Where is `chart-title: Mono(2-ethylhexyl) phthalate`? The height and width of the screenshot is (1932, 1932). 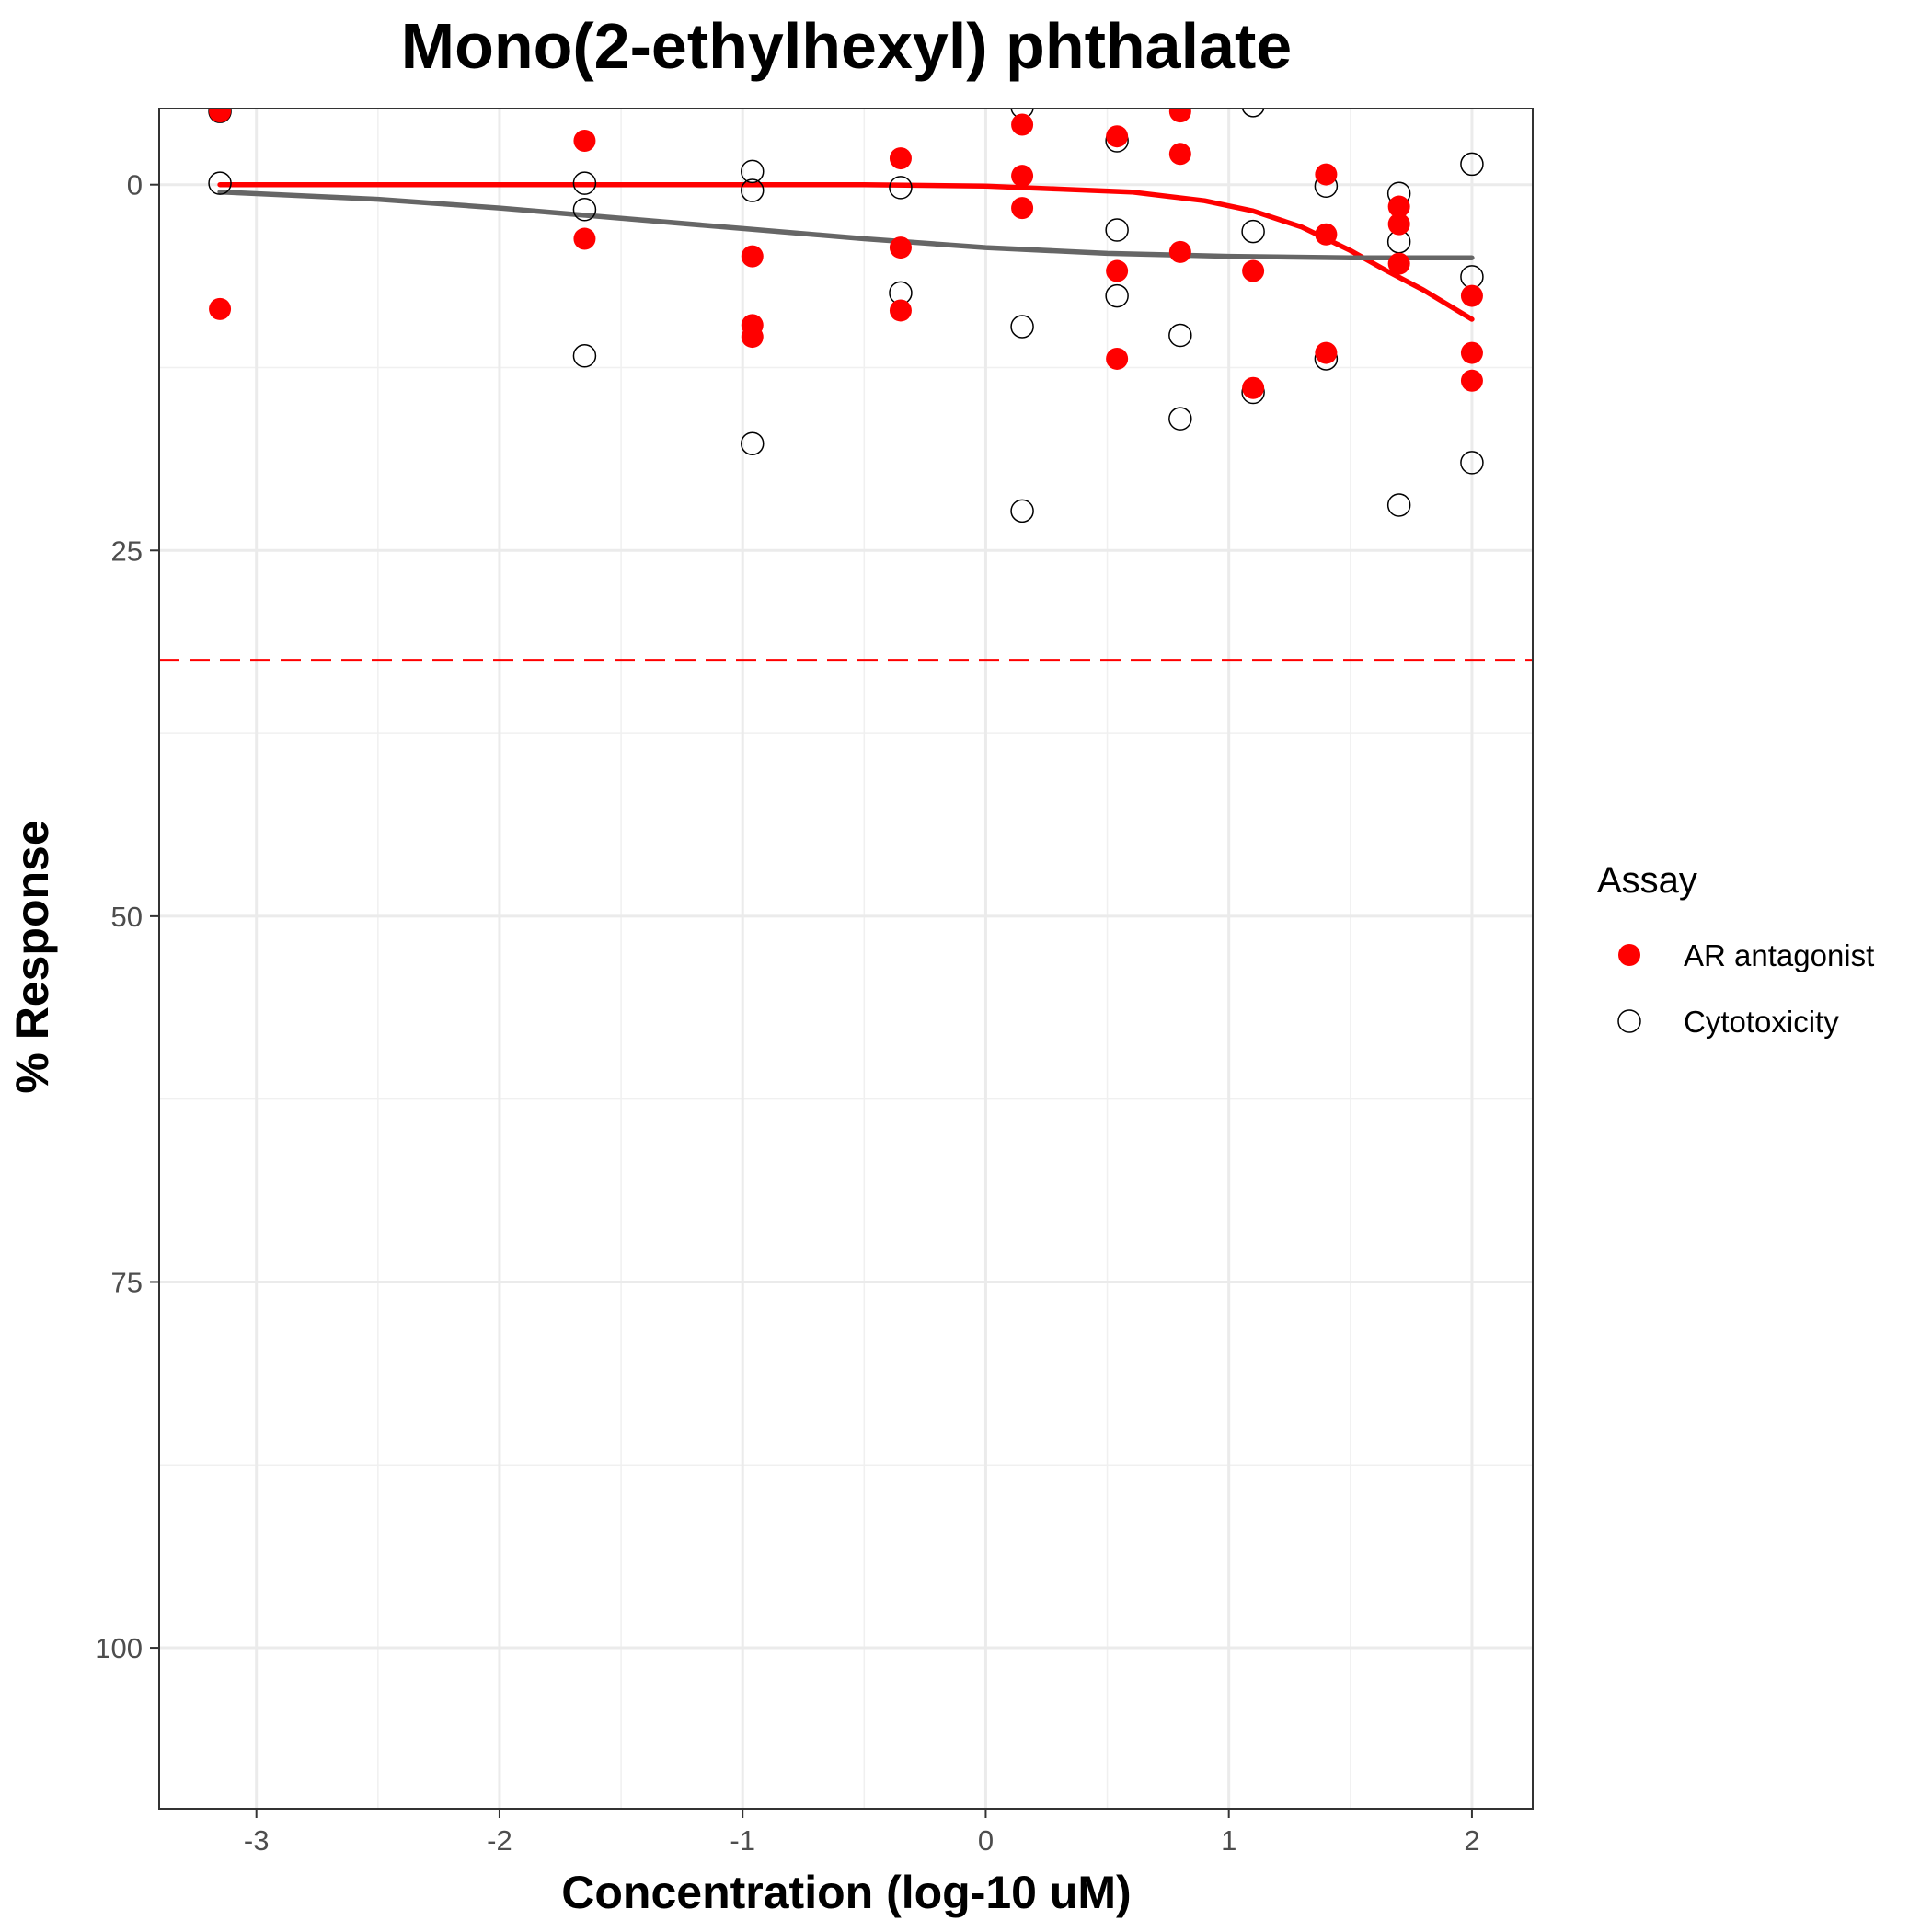 chart-title: Mono(2-ethylhexyl) phthalate is located at coordinates (846, 46).